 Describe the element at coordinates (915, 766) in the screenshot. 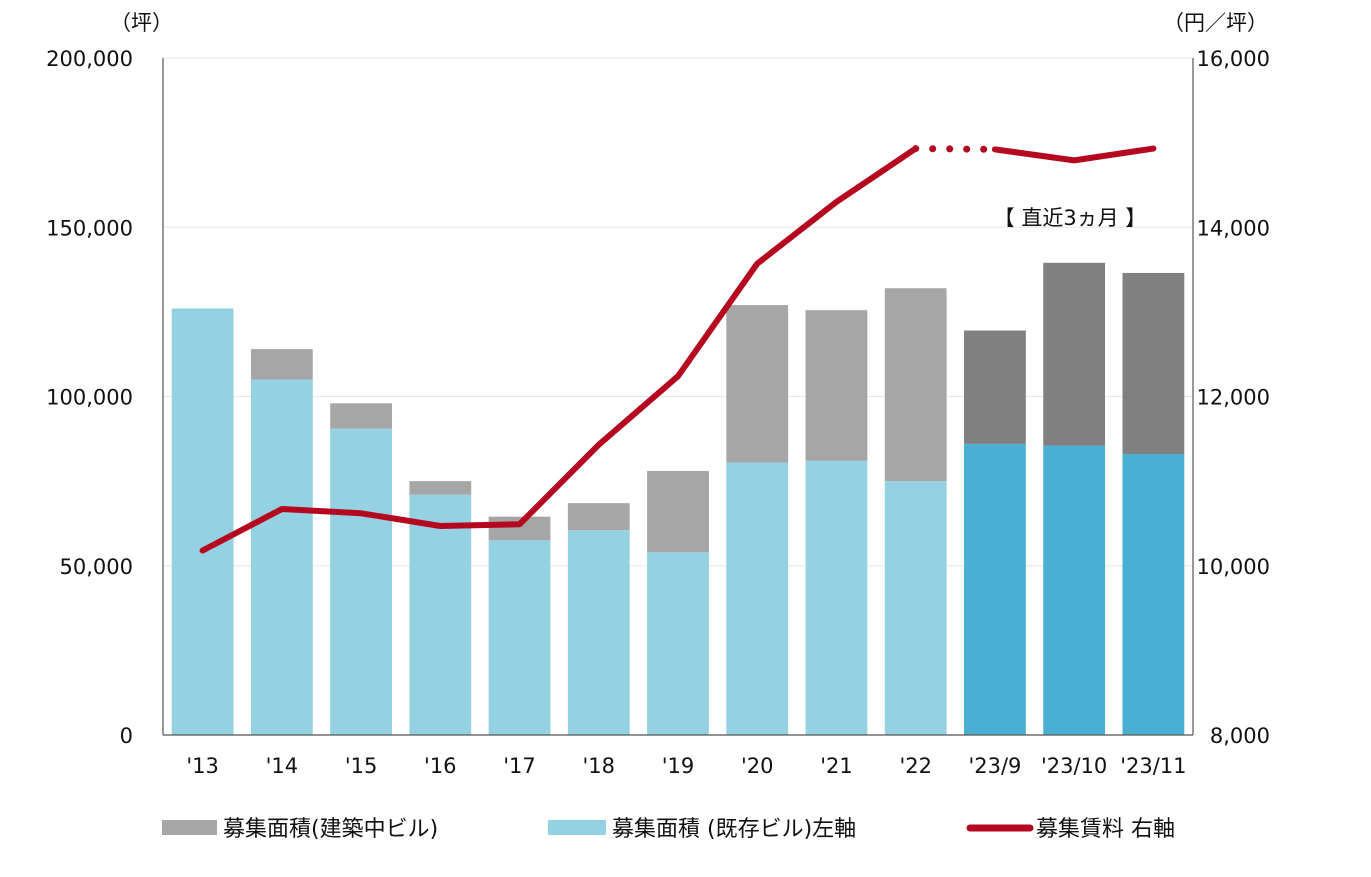

I see `x-tick-label: '22` at that location.